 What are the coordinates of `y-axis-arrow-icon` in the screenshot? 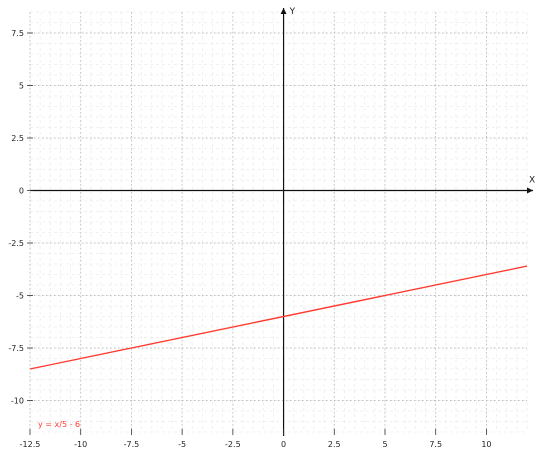 It's located at (283, 11).